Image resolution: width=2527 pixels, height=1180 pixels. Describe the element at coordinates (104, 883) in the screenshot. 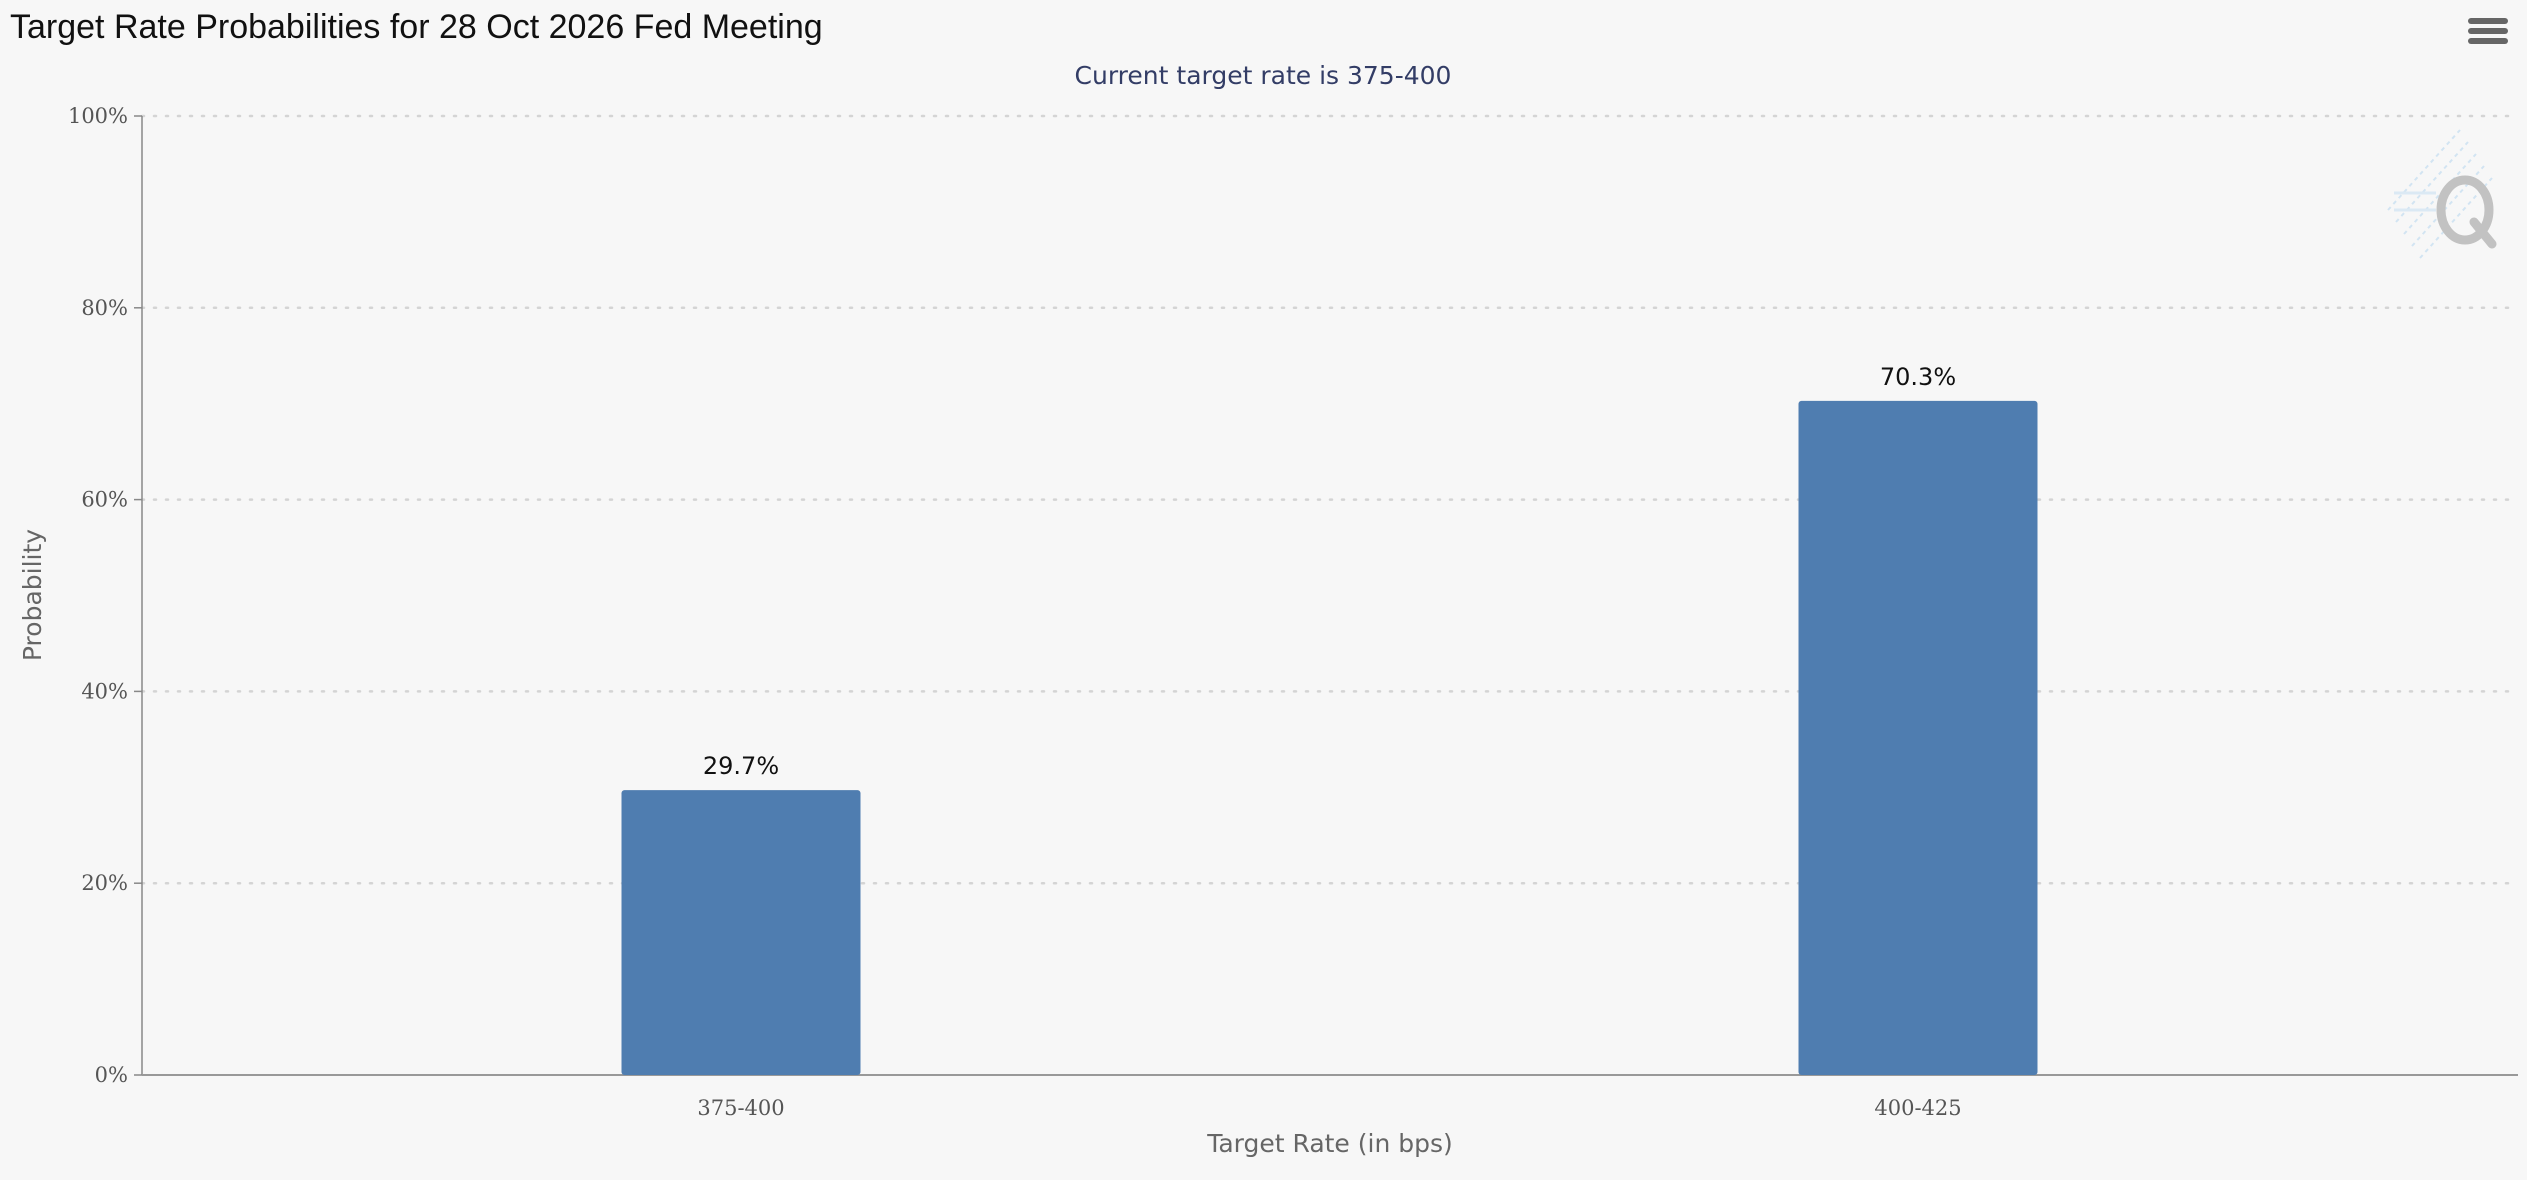

I see `y-tick-label: 20%` at that location.